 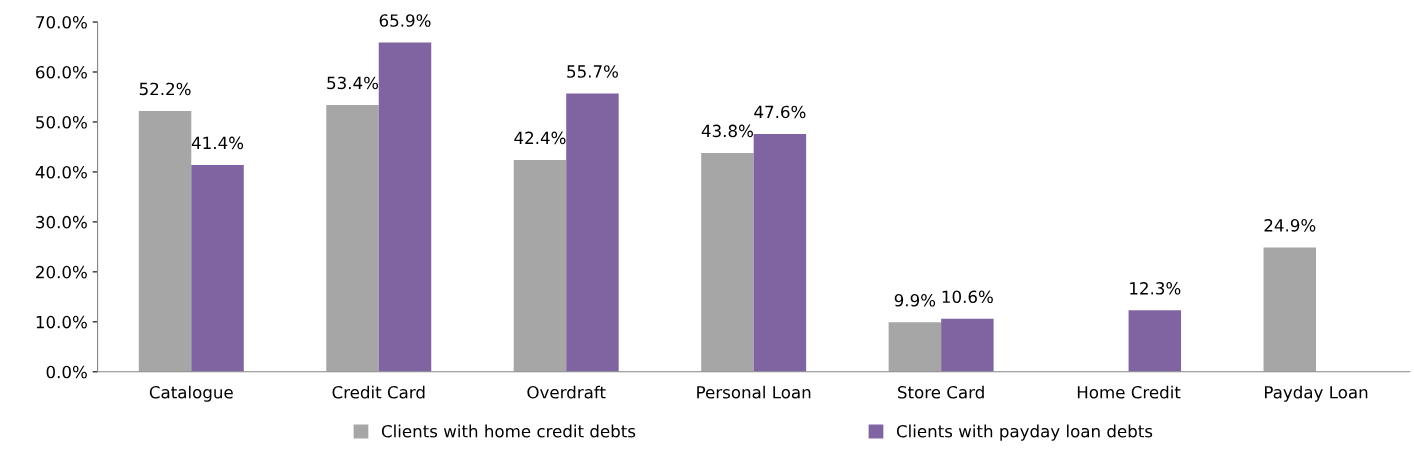 I want to click on data-label: 47.6%, so click(x=780, y=112).